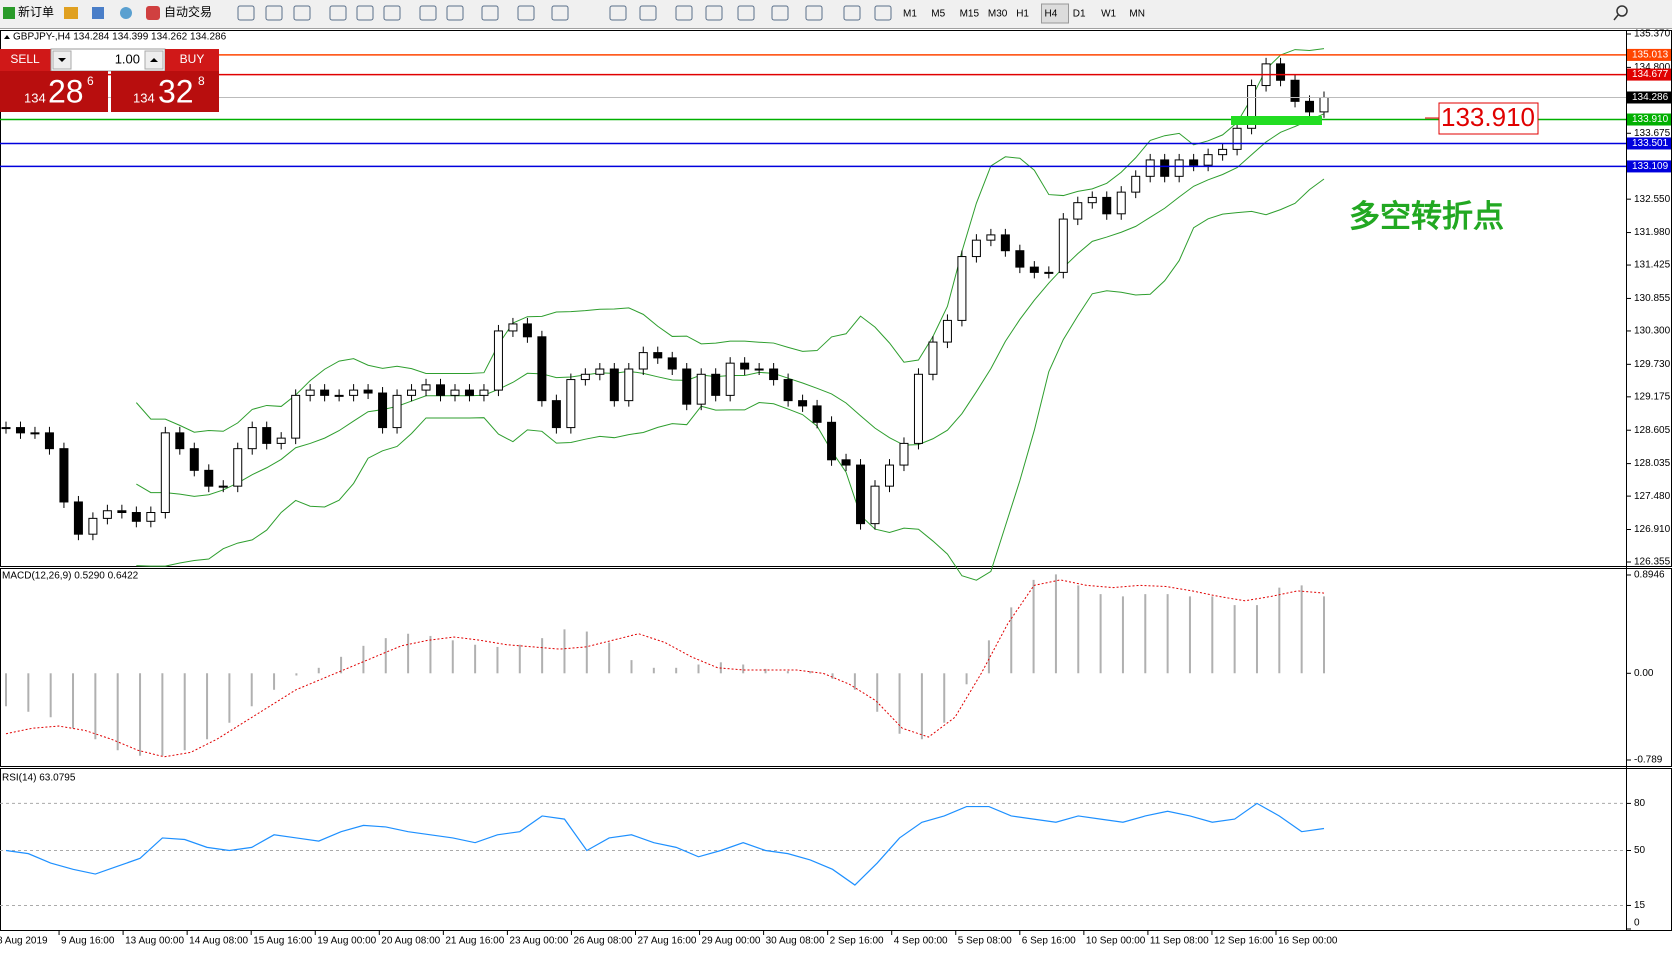  I want to click on lots-value: 1.00, so click(127, 58).